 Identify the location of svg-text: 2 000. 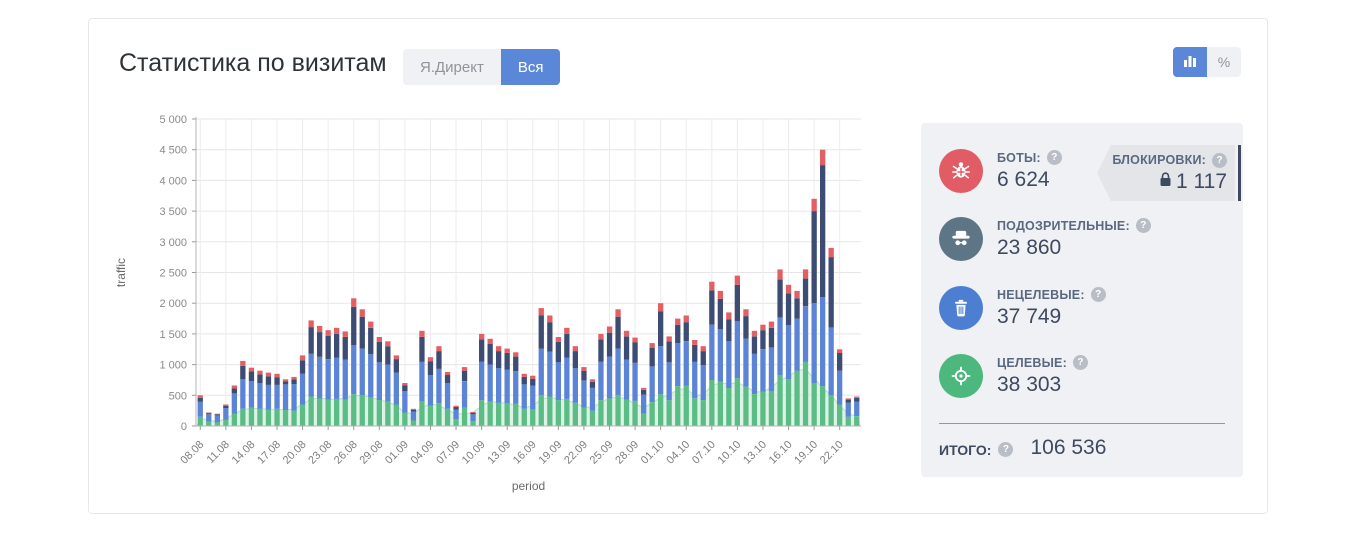
(173, 304).